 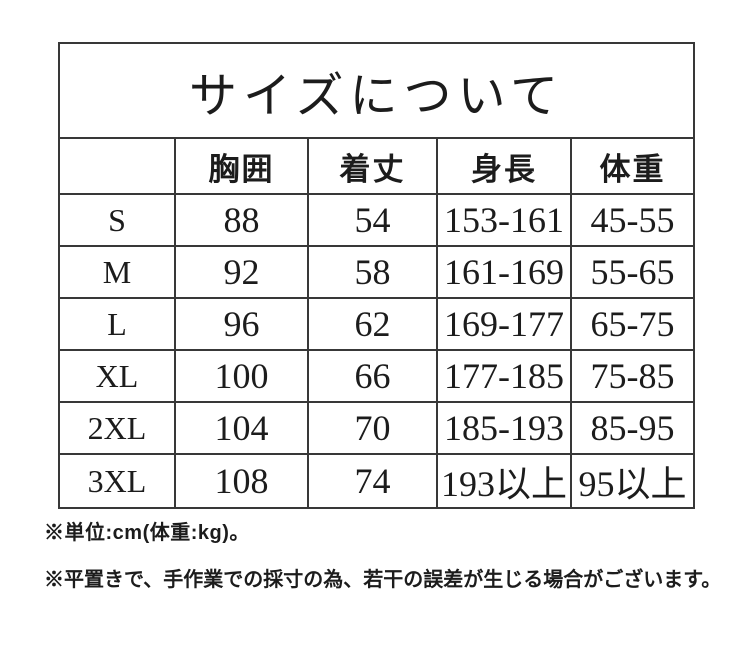 I want to click on column-header-chest: 胸囲, so click(x=241, y=166).